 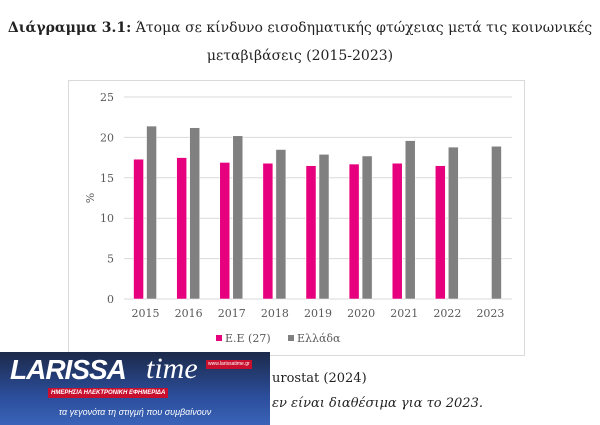 What do you see at coordinates (225, 231) in the screenshot?
I see `bar-eu-2017` at bounding box center [225, 231].